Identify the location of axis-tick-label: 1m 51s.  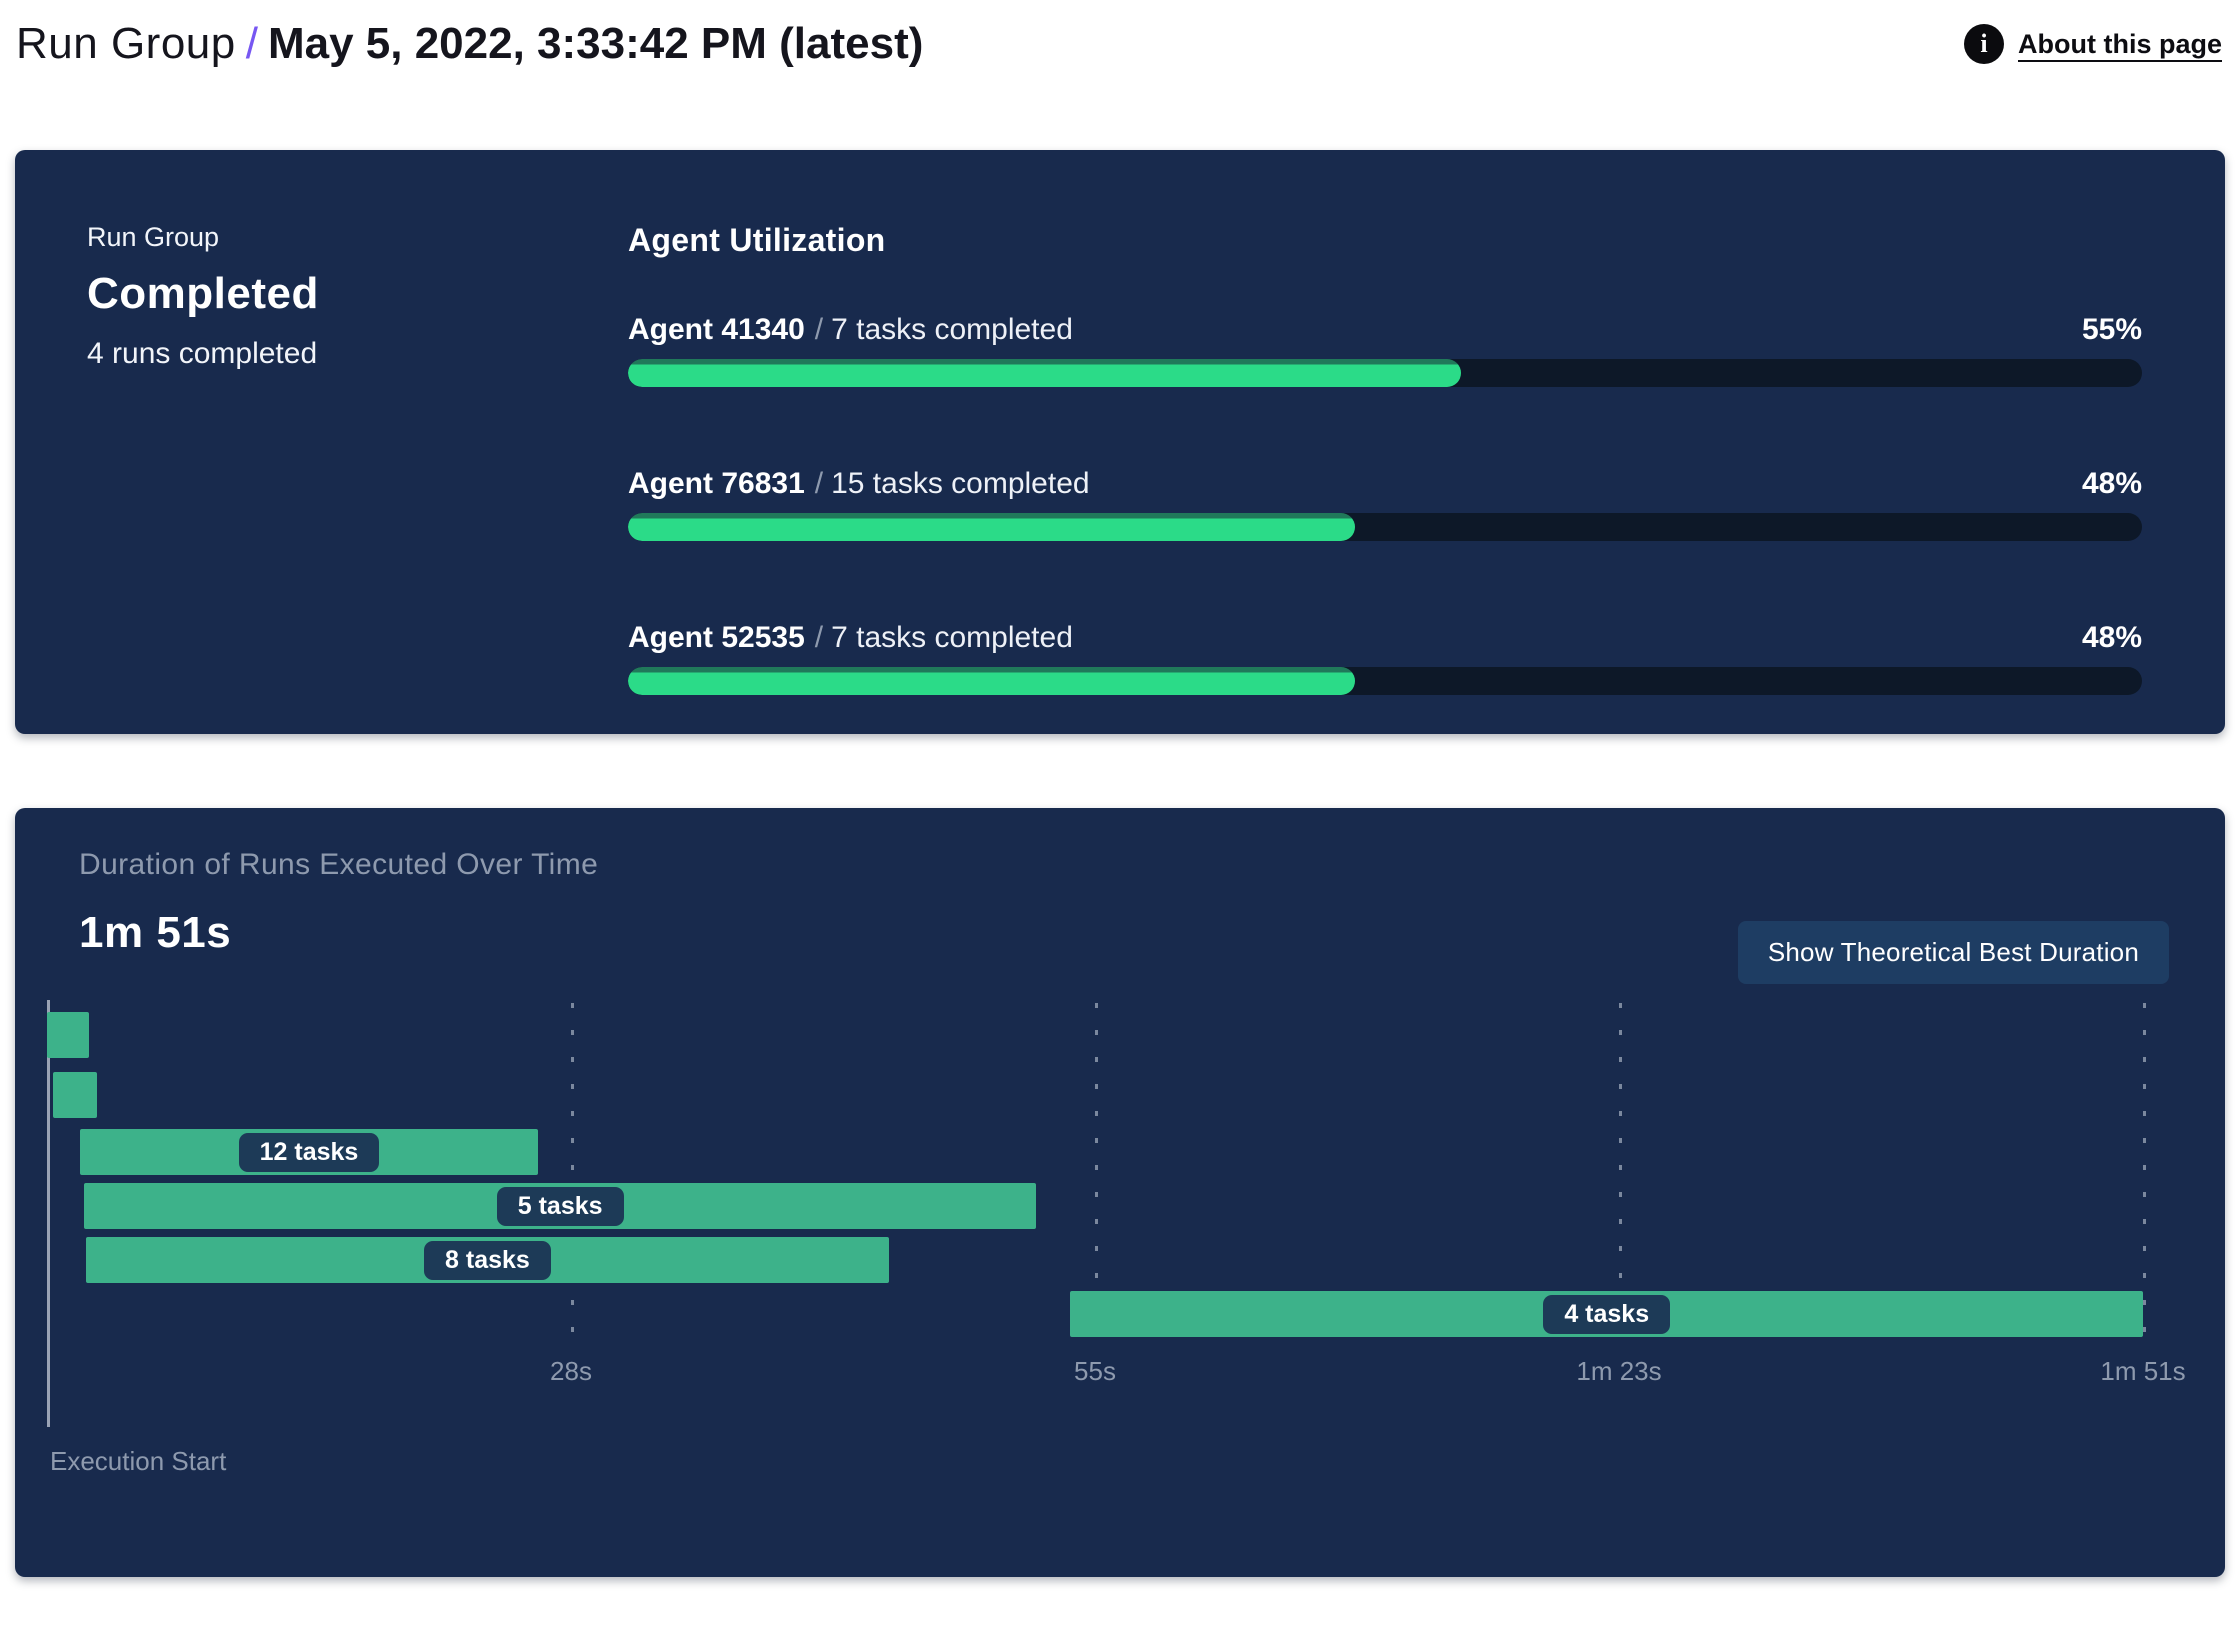
(2143, 1371).